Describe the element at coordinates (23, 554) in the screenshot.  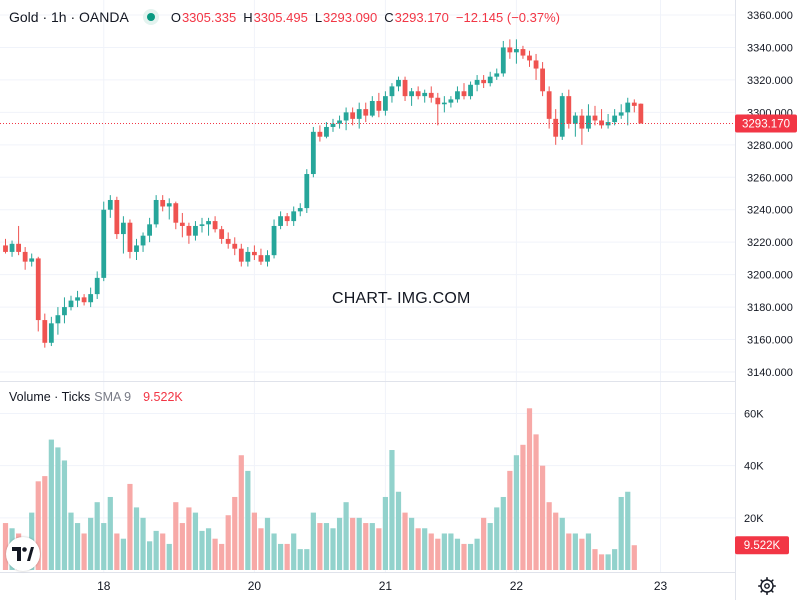
I see `tradingview-logo-icon` at that location.